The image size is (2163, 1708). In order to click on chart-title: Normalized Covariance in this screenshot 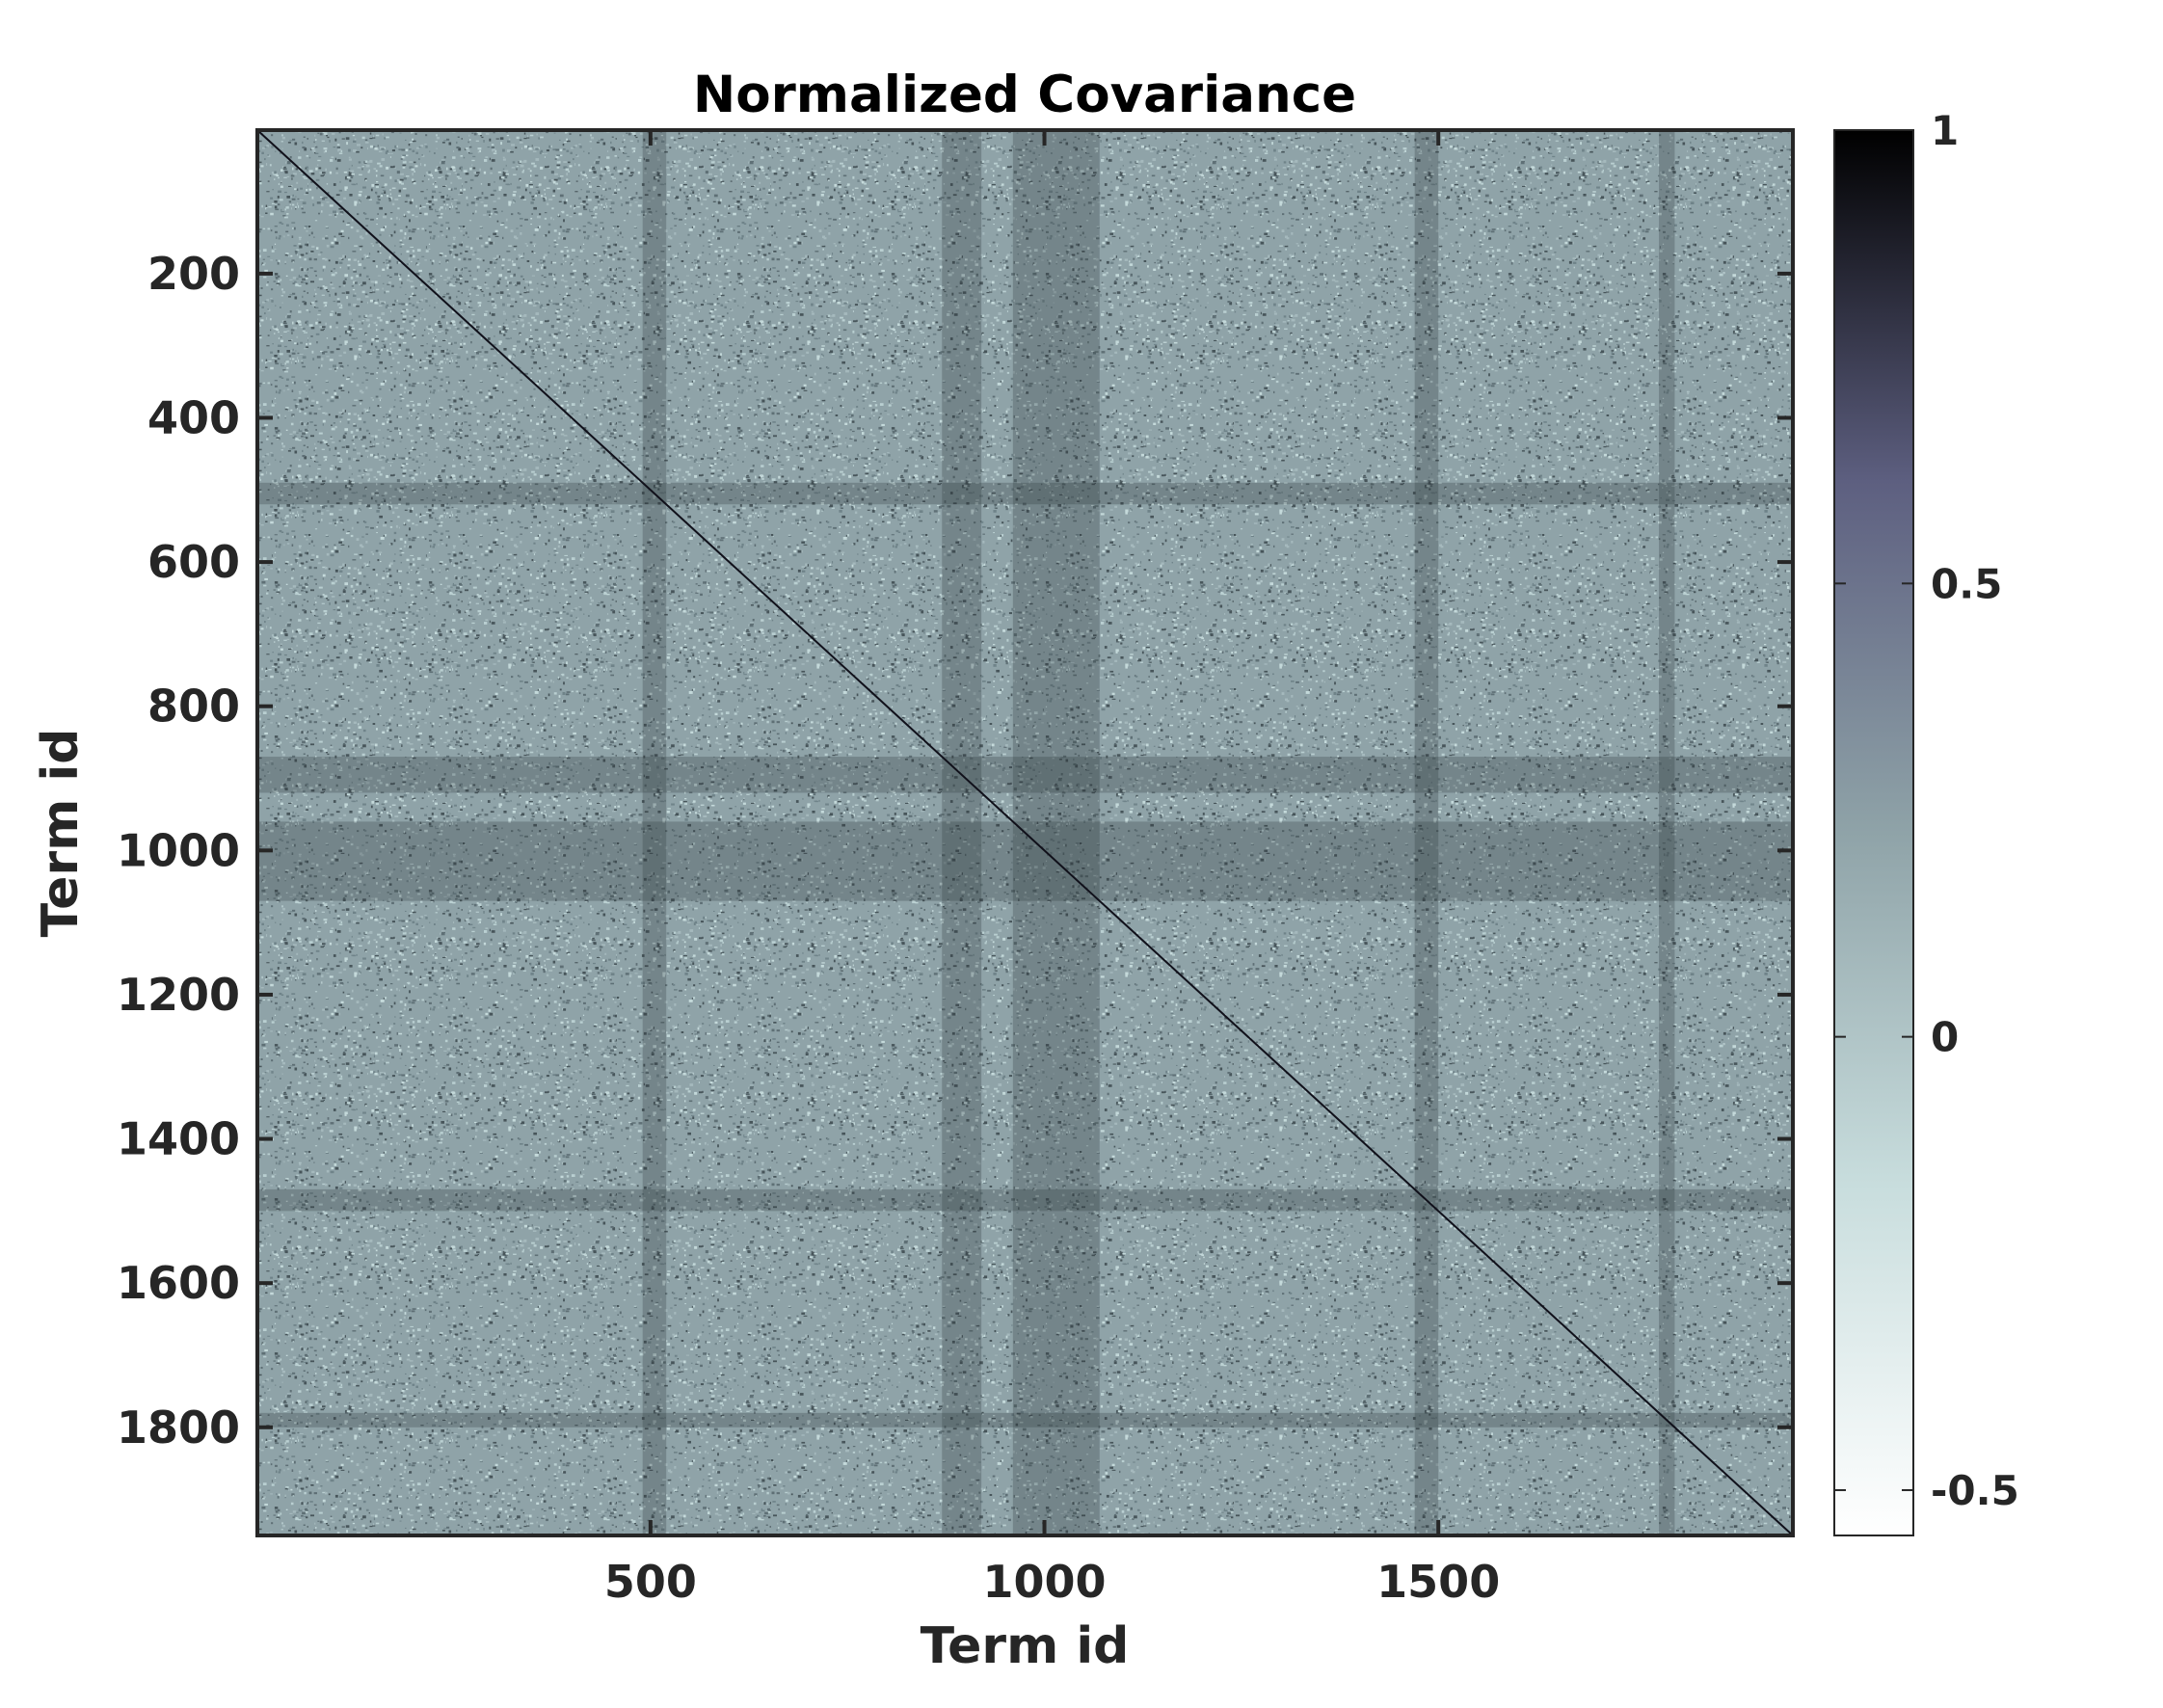, I will do `click(1024, 95)`.